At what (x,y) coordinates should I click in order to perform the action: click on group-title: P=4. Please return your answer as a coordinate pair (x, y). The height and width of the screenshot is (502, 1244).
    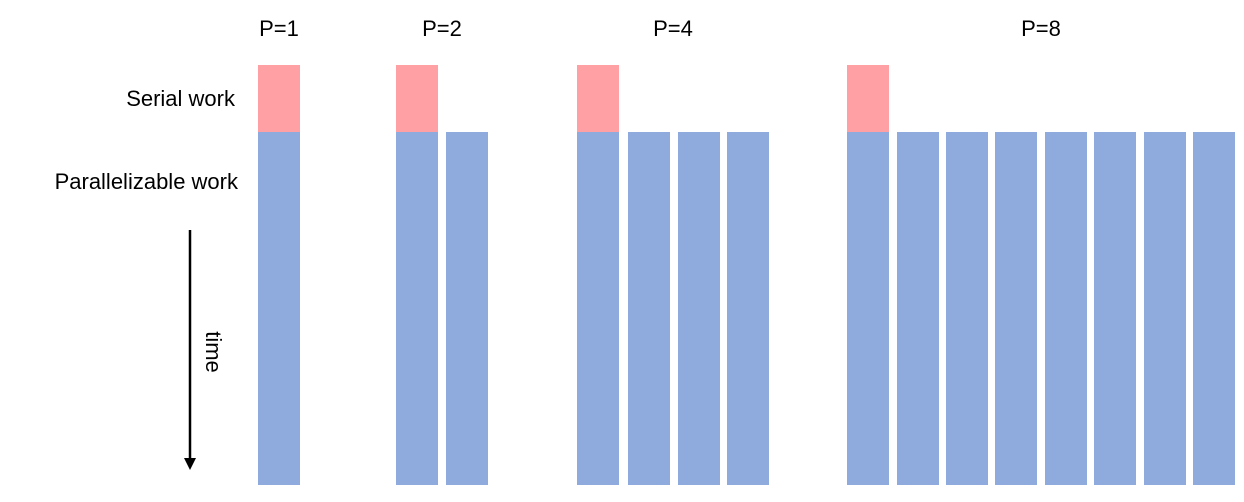
    Looking at the image, I should click on (673, 28).